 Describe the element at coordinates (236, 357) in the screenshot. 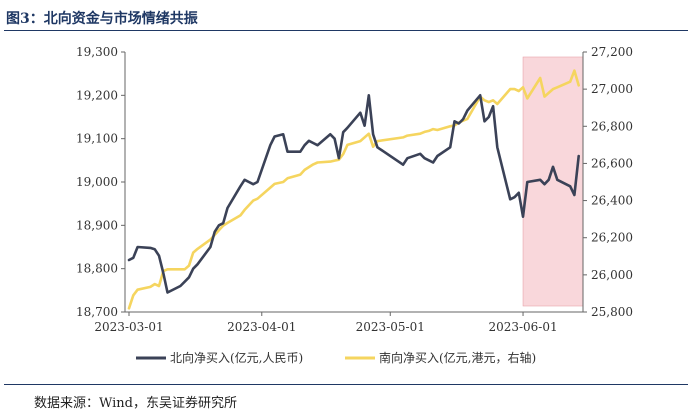

I see `legend-label-north: 北向净买入(亿元,人民币)` at that location.